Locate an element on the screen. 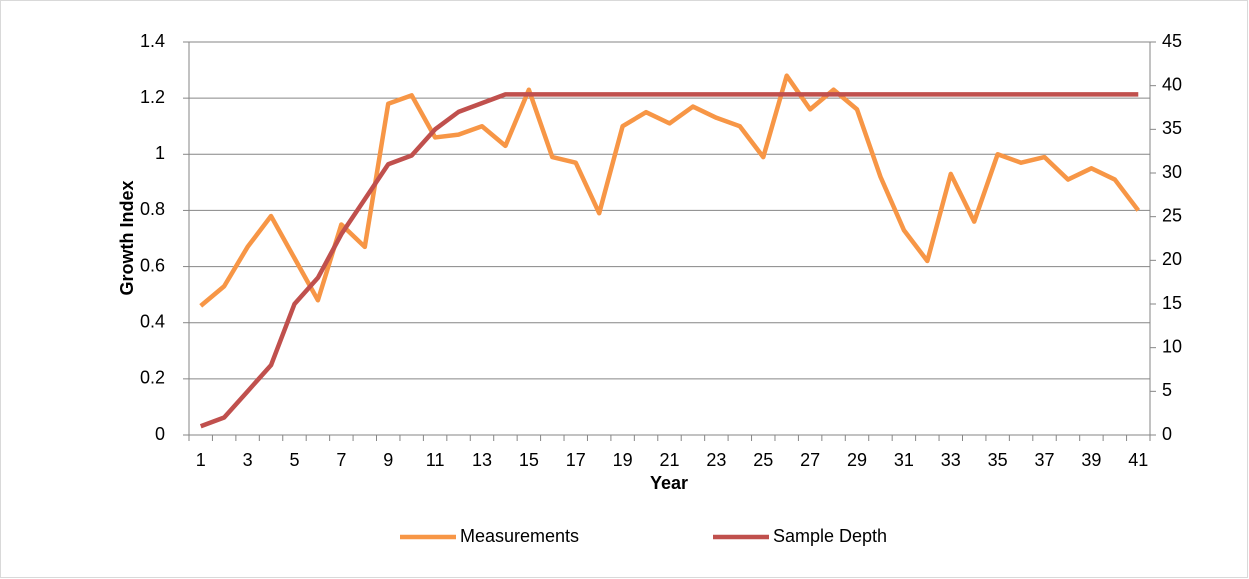 The height and width of the screenshot is (579, 1249). y-axis-title: Growth Index is located at coordinates (127, 237).